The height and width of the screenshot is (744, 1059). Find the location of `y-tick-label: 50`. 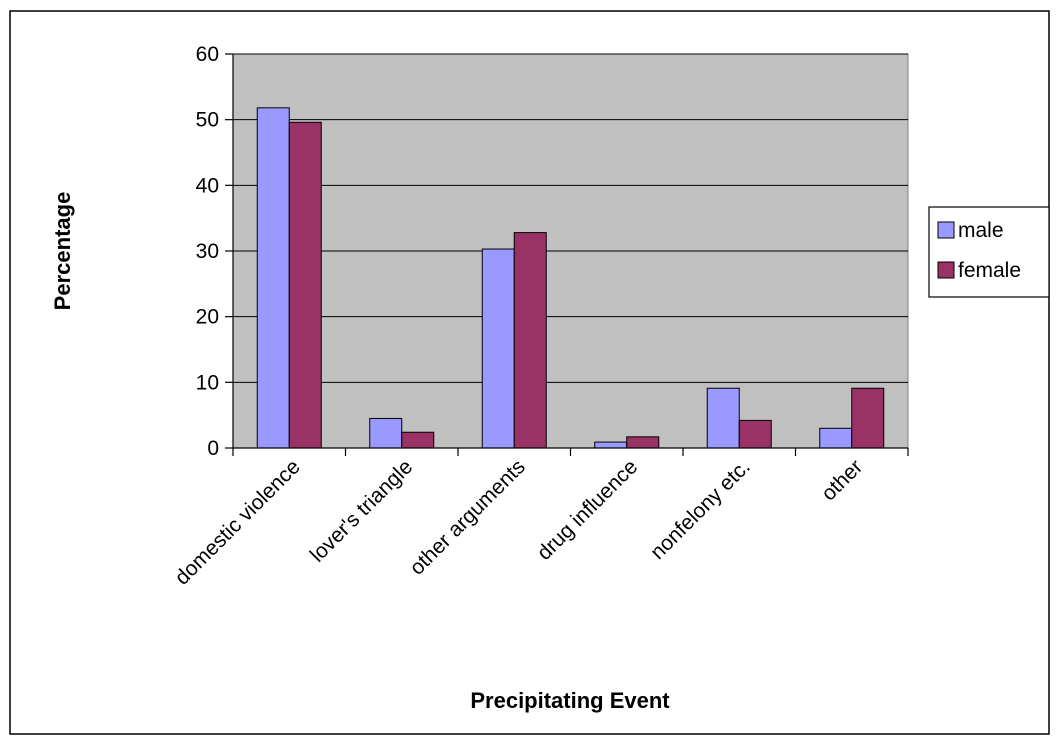

y-tick-label: 50 is located at coordinates (207, 120).